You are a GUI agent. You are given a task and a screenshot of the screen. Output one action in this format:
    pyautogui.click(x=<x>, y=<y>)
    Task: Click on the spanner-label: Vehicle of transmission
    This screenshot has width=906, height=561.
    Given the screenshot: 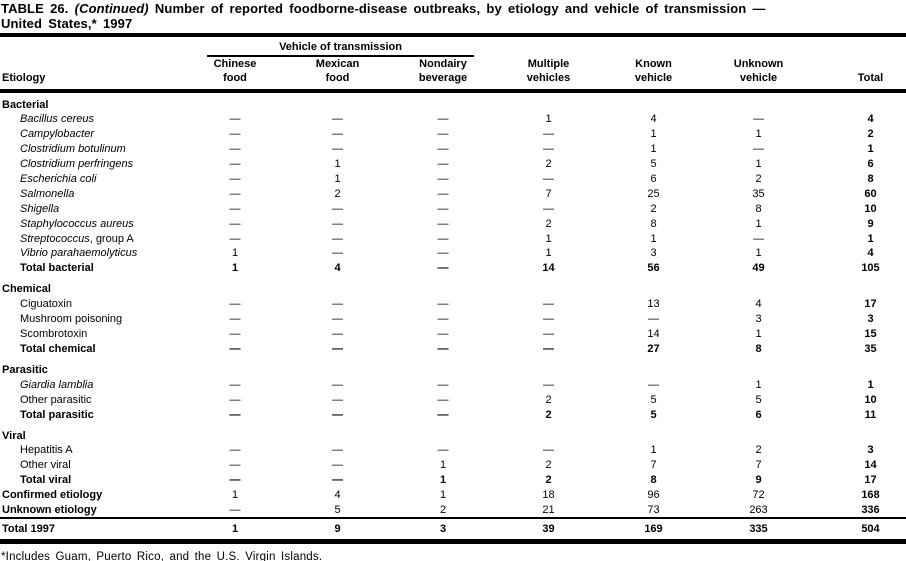 What is the action you would take?
    pyautogui.click(x=340, y=49)
    